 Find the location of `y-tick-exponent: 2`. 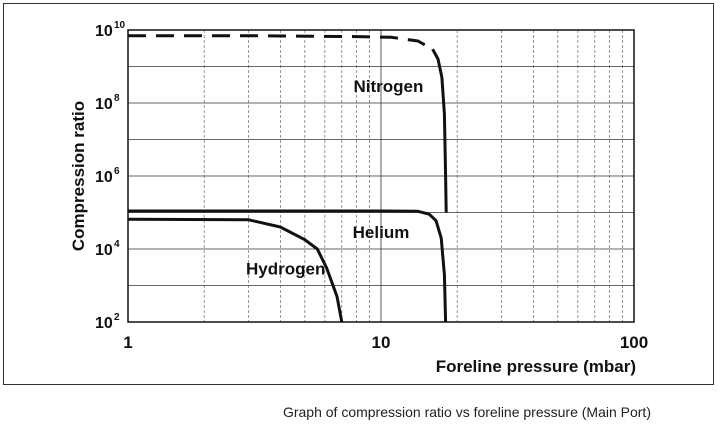

y-tick-exponent: 2 is located at coordinates (117, 317).